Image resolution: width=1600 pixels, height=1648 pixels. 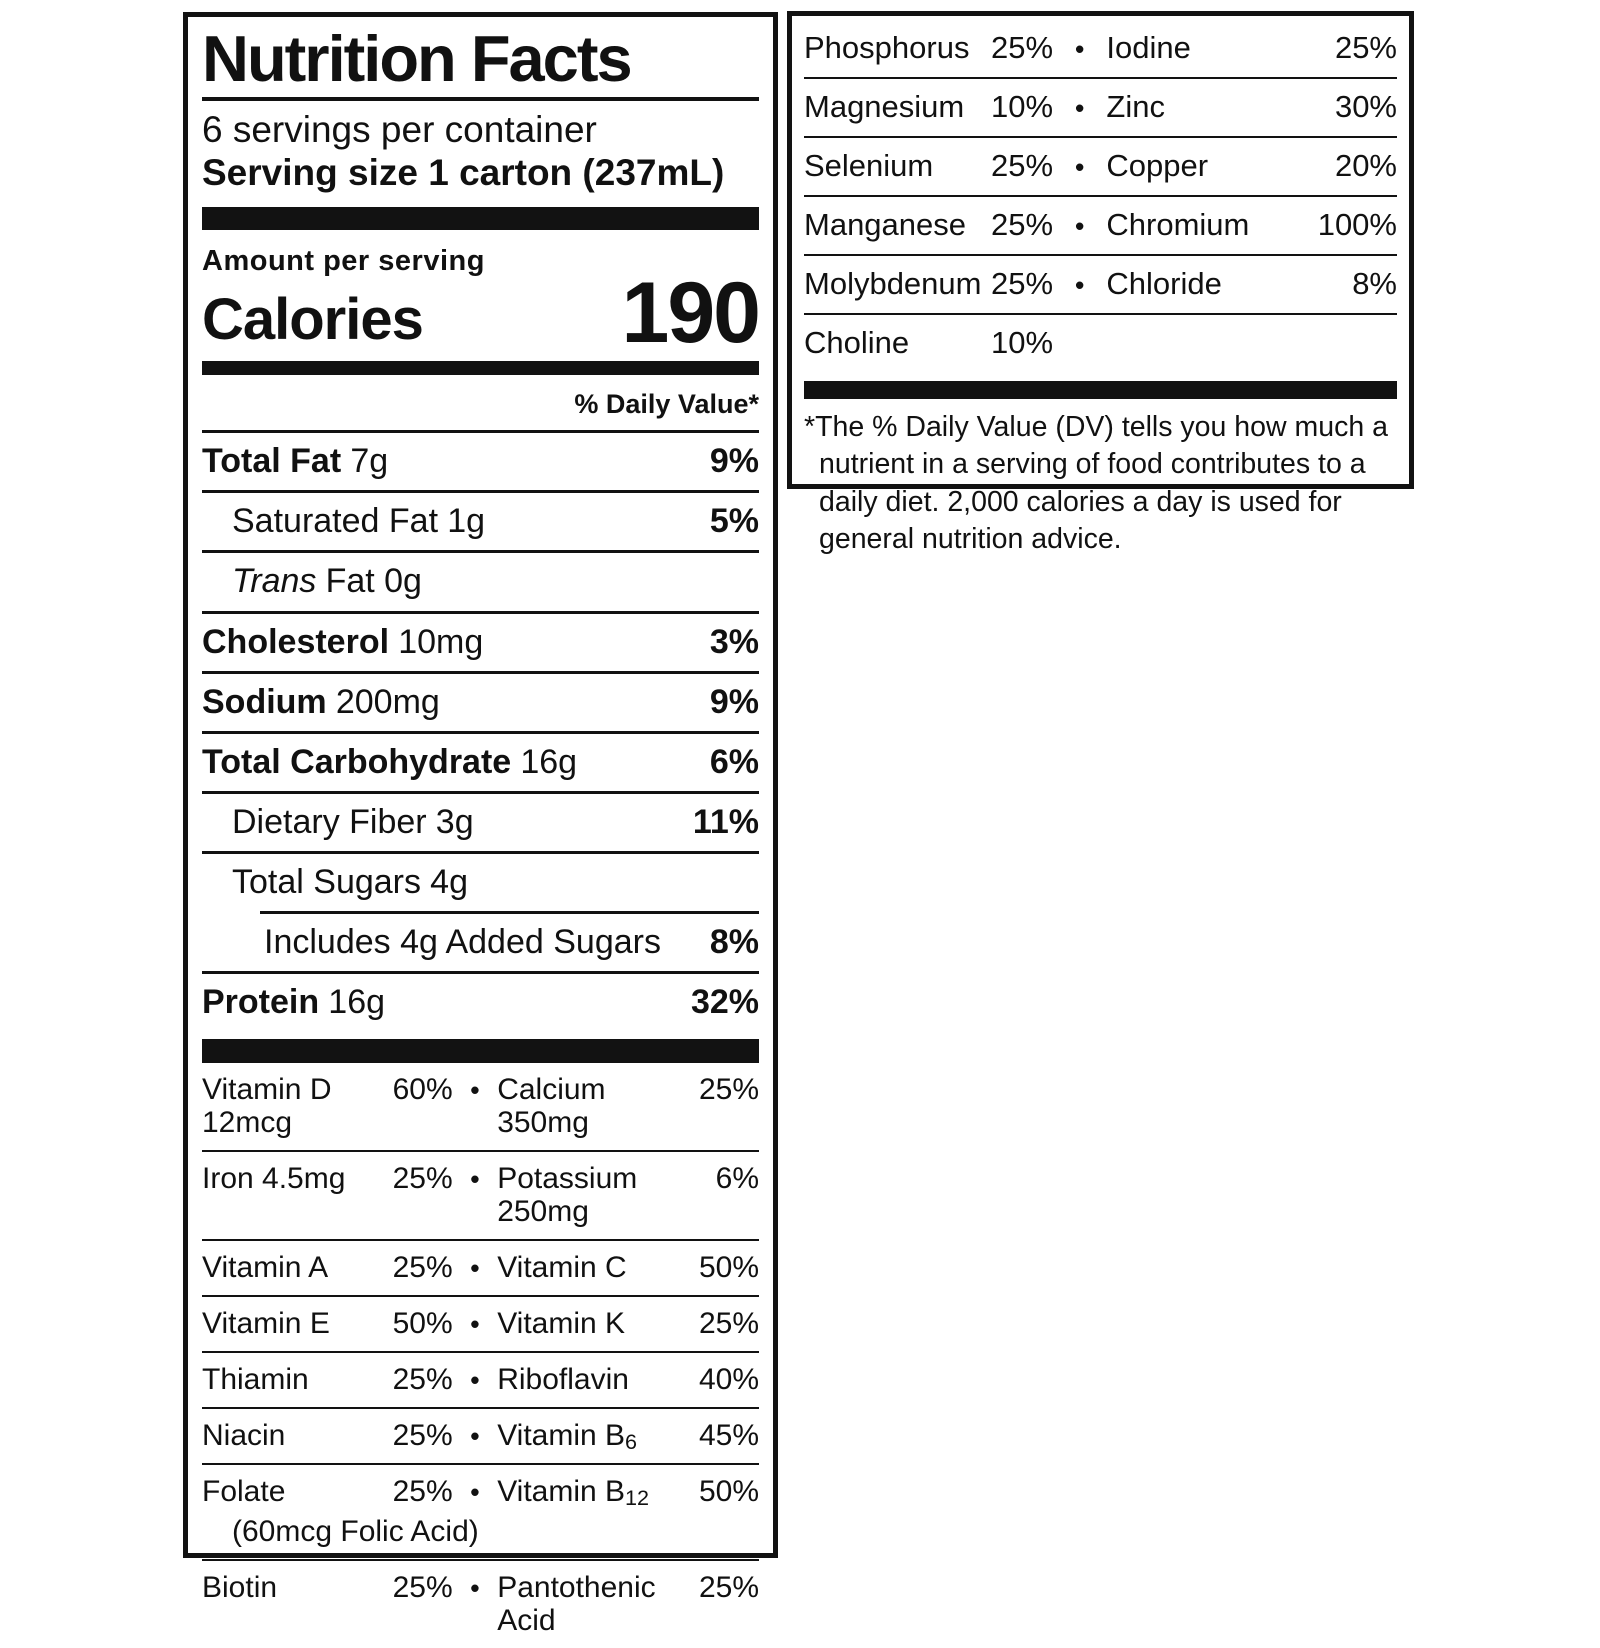 I want to click on micronutrient-name: Iron 4.5mg, so click(x=274, y=1179).